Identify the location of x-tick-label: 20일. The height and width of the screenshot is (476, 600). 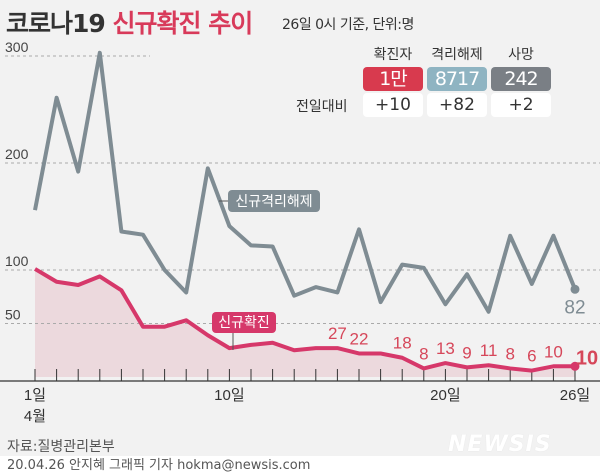
(445, 395).